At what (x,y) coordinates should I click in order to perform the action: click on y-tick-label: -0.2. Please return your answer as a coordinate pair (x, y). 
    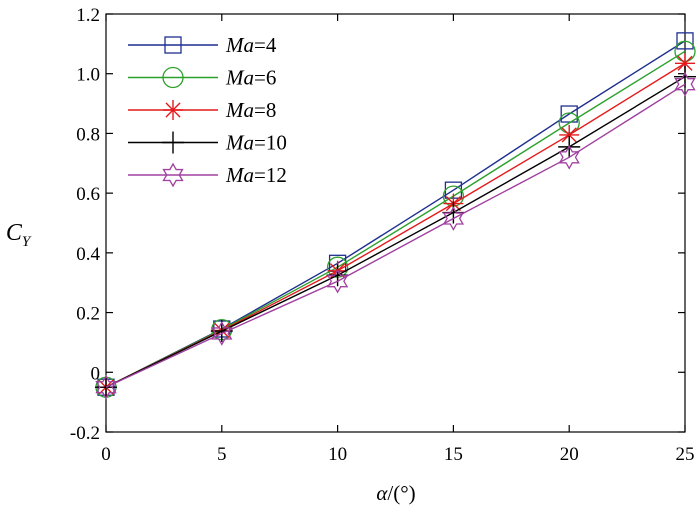
    Looking at the image, I should click on (85, 433).